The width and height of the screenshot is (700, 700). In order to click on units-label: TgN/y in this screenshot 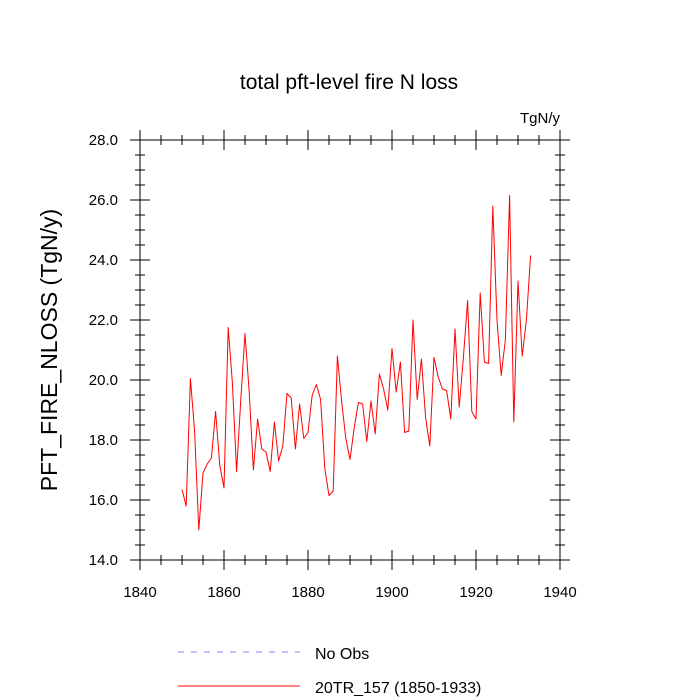, I will do `click(540, 118)`.